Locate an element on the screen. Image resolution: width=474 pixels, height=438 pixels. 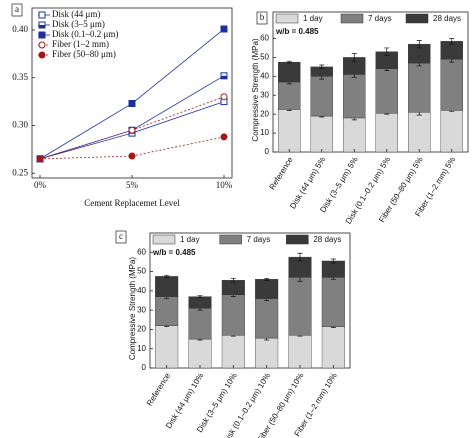
legend-label: Disk (44 μm) is located at coordinates (76, 14).